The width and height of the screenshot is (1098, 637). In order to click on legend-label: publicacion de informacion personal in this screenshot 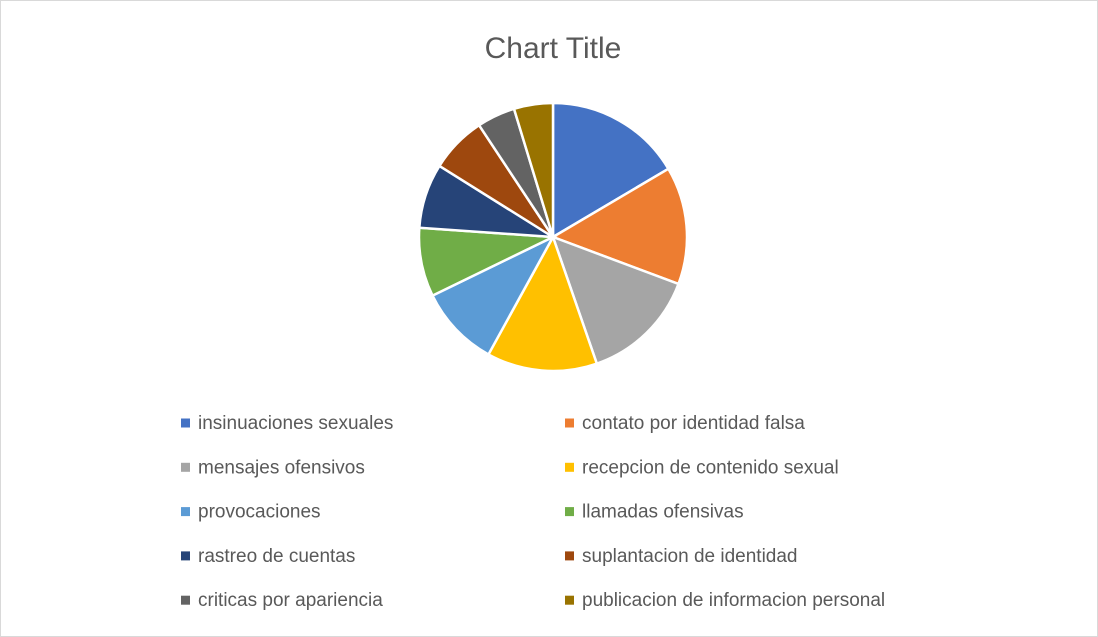, I will do `click(733, 600)`.